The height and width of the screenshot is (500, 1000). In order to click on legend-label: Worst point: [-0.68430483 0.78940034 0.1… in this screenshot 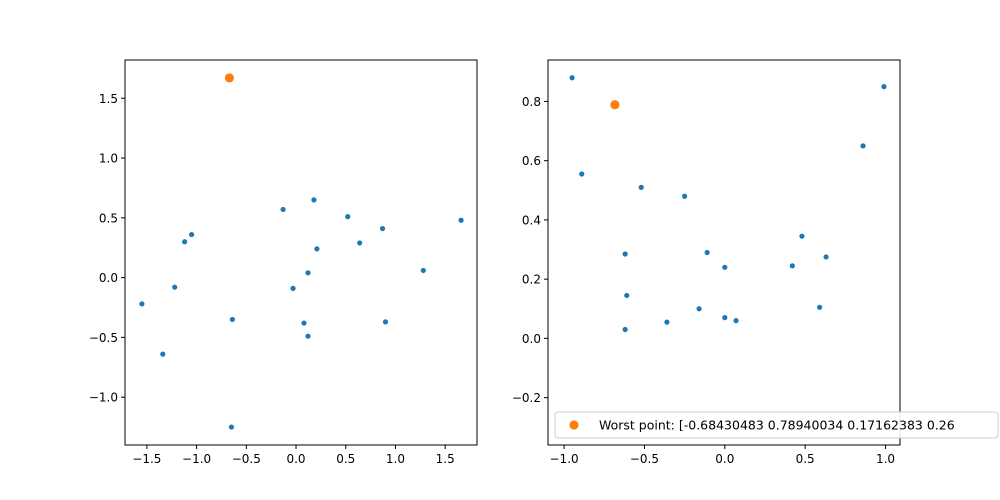, I will do `click(777, 425)`.